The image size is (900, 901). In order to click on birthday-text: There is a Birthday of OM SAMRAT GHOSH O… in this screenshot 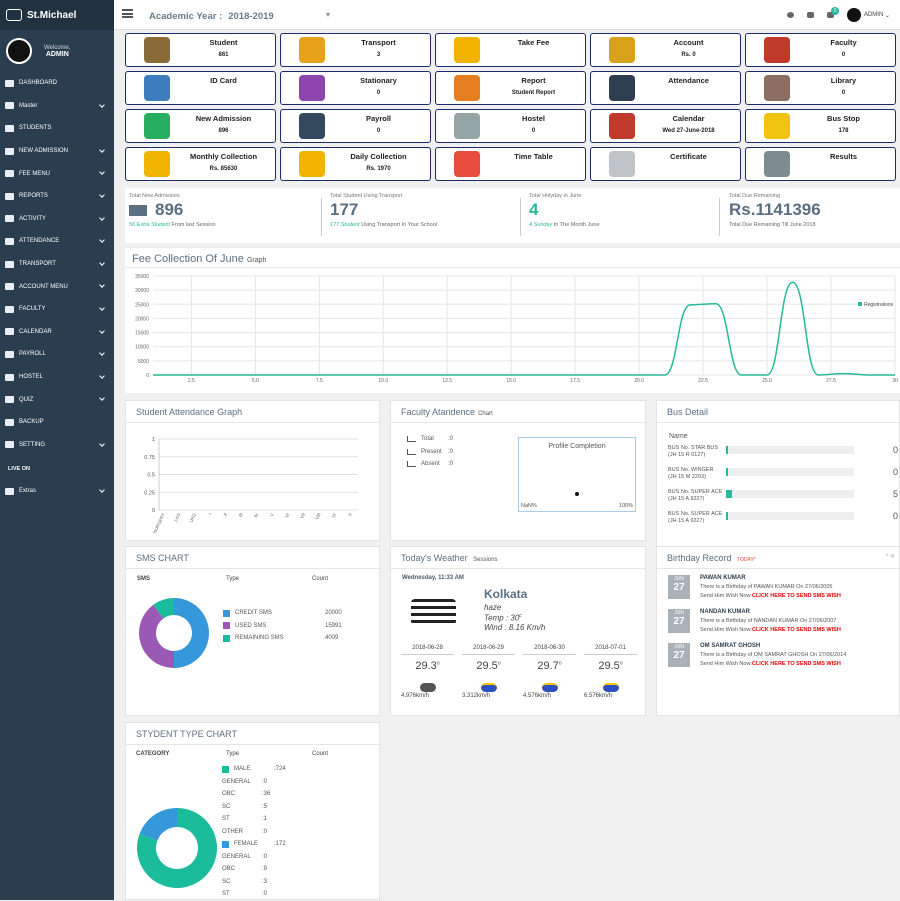, I will do `click(773, 655)`.